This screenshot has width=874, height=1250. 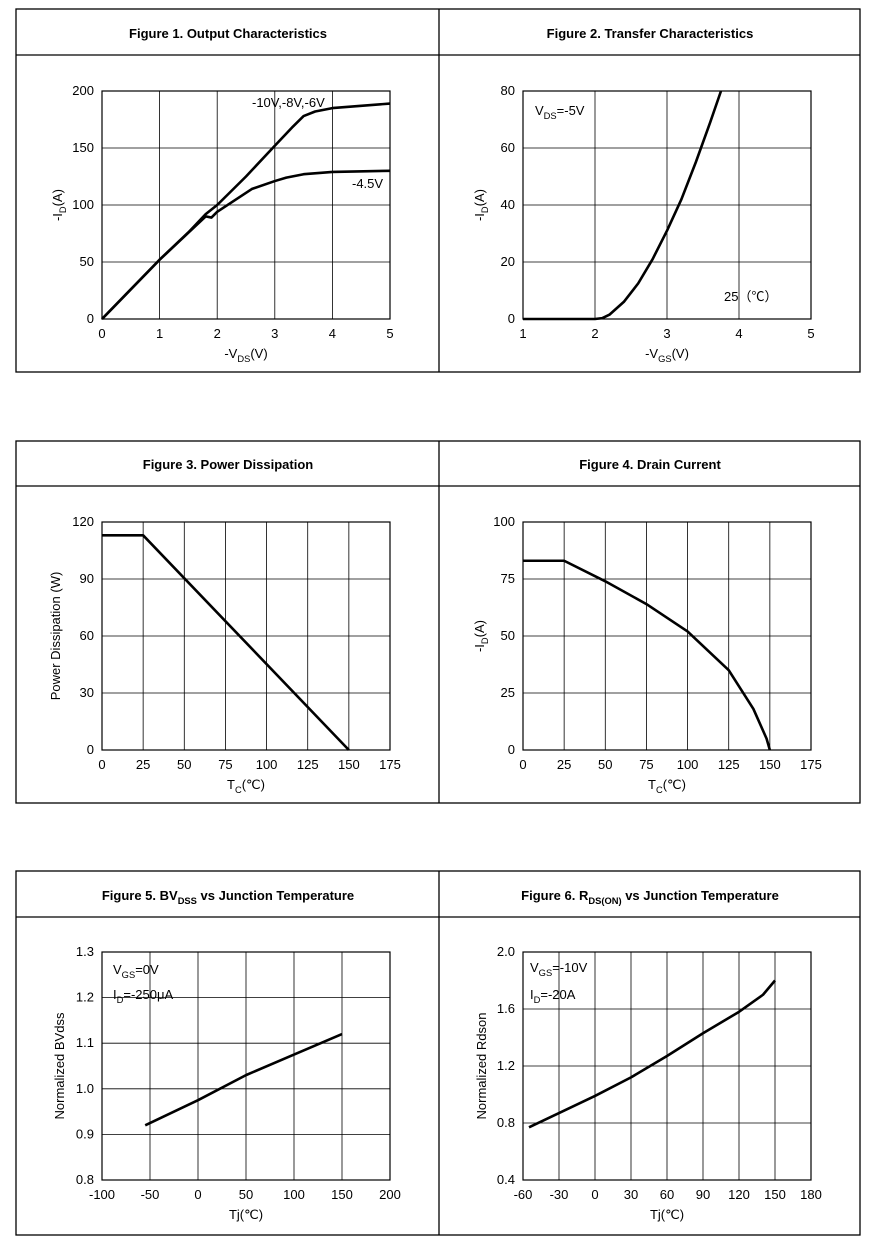 I want to click on y-axis-label-part: Normalized BVdss, so click(x=59, y=1065).